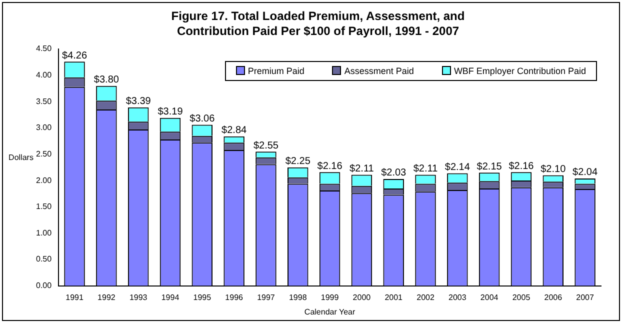  Describe the element at coordinates (44, 233) in the screenshot. I see `y-tick-label: 1.00` at that location.